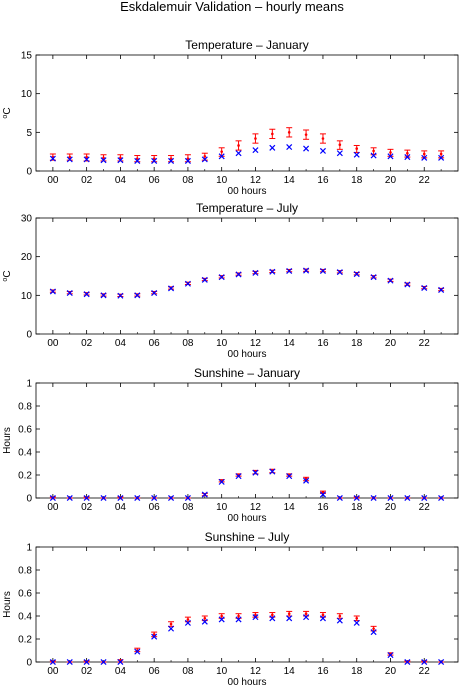 The width and height of the screenshot is (460, 688). What do you see at coordinates (391, 507) in the screenshot?
I see `x-tick-label: 20` at bounding box center [391, 507].